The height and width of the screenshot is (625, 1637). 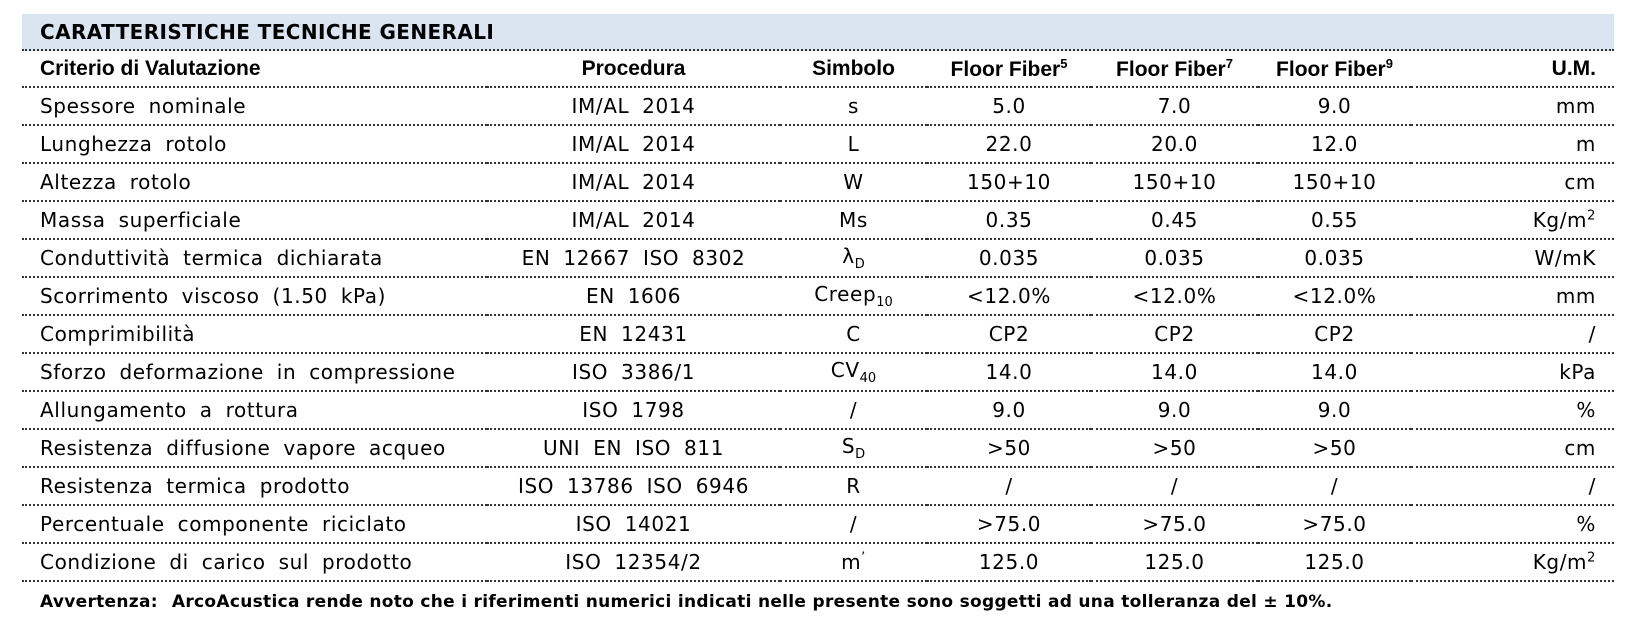 I want to click on header-criterio: Criterio di Valutazione, so click(x=254, y=69).